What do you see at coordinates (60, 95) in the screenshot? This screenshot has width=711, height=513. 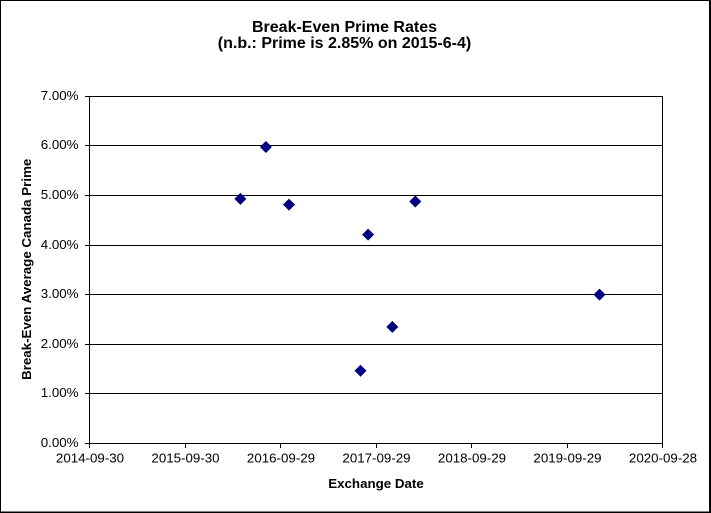 I see `svg-text: 7.00%` at bounding box center [60, 95].